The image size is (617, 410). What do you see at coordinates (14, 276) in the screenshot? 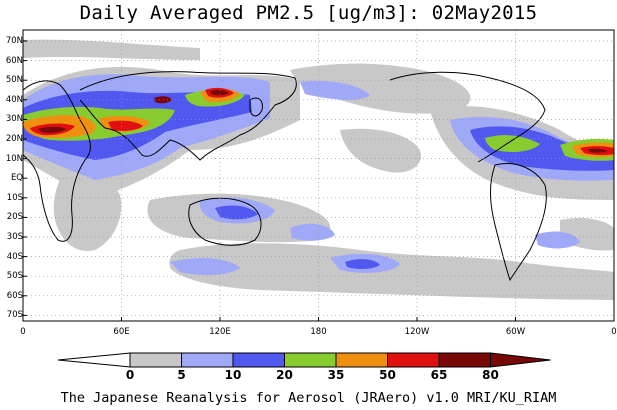
I see `lat-label: 50S` at bounding box center [14, 276].